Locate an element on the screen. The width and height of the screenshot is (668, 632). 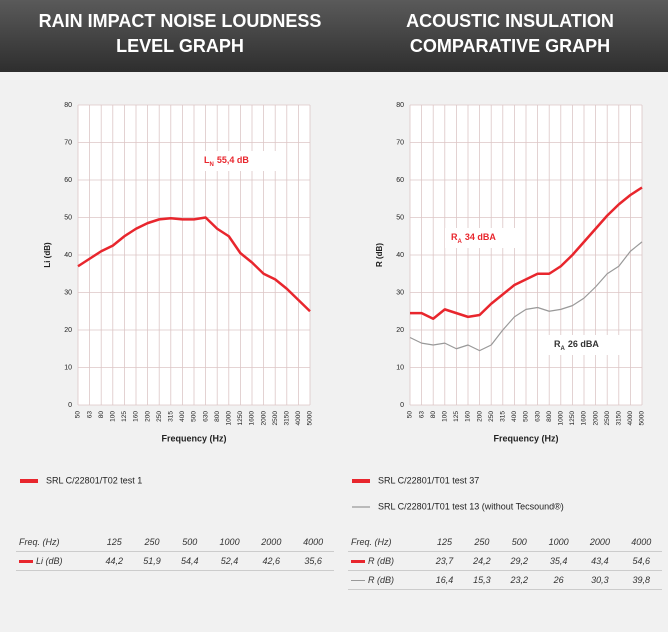
row-label-cell: Li (dB) is located at coordinates (56, 561).